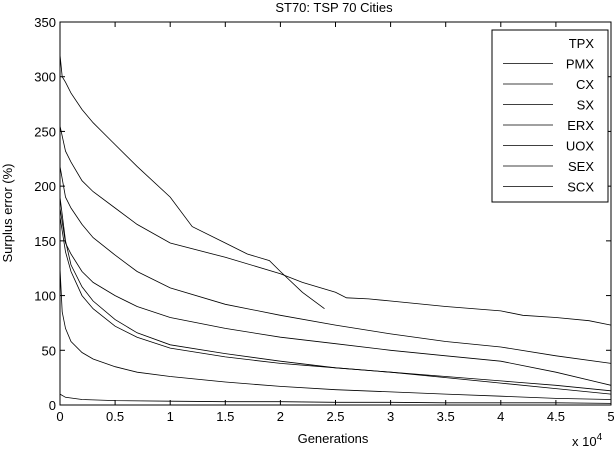  I want to click on legend-item-scx: SCX, so click(548, 187).